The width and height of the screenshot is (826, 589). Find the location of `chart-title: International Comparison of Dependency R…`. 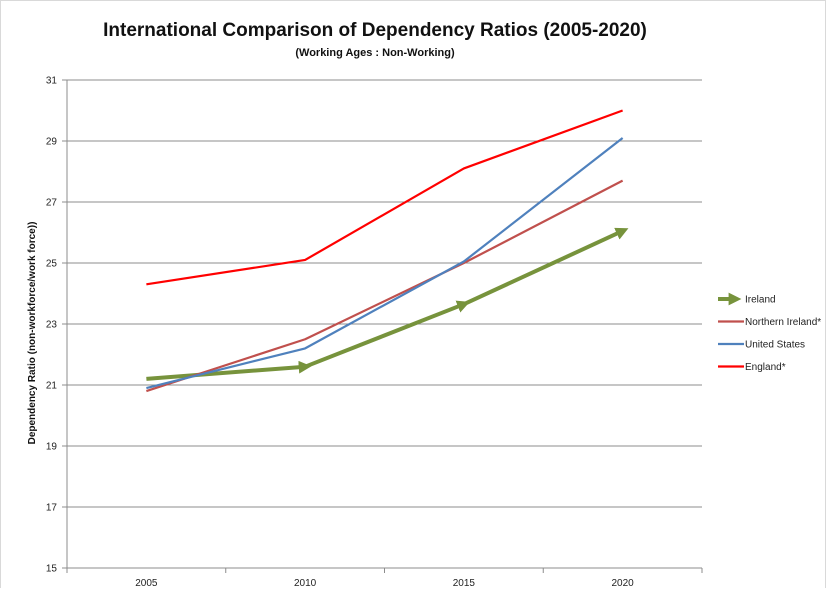

chart-title: International Comparison of Dependency R… is located at coordinates (375, 30).